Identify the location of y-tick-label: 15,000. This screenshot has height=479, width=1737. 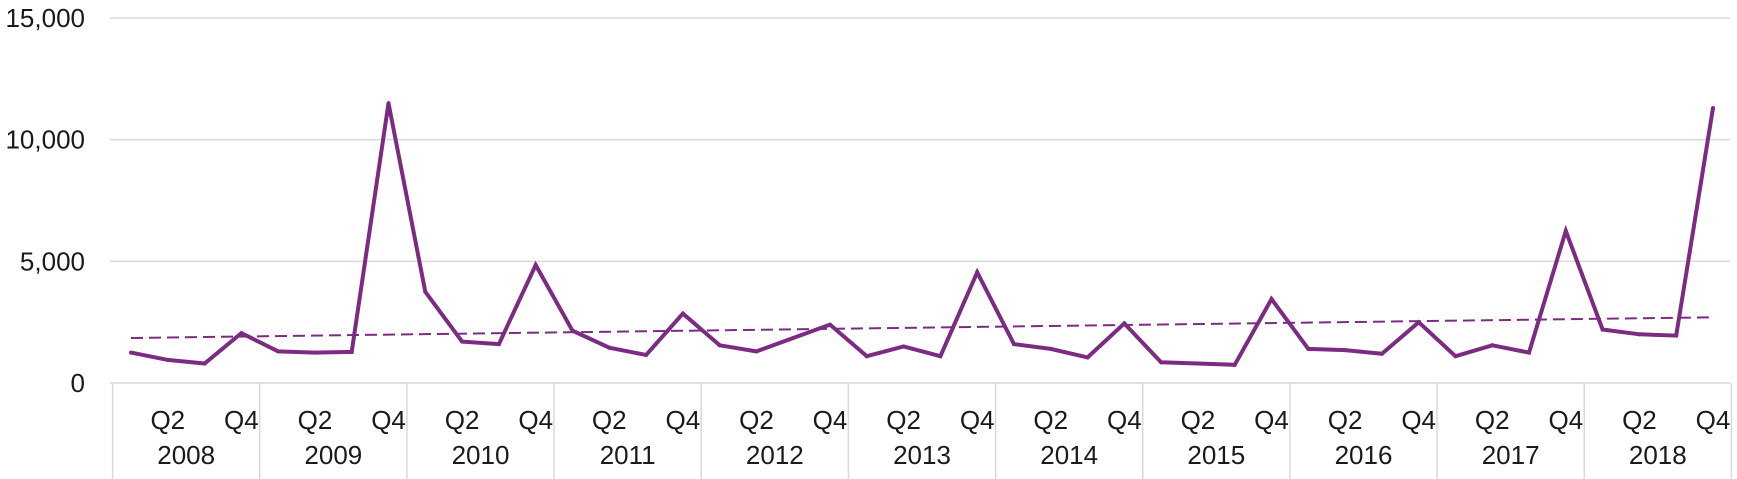
(45, 18).